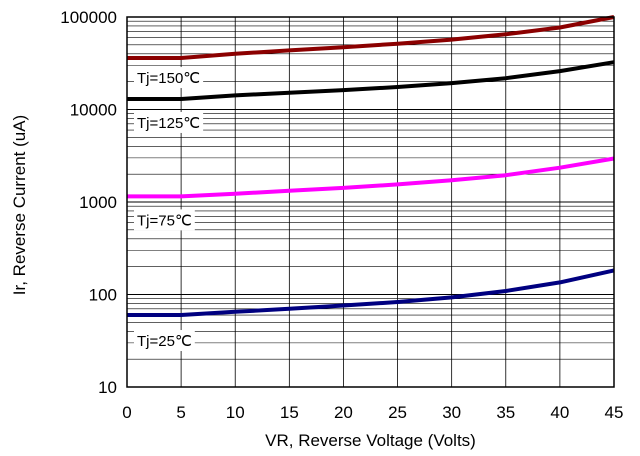 The image size is (640, 456). Describe the element at coordinates (372, 412) in the screenshot. I see `x-axis-ticks: 0 5 10 15 20 25 30 35 40 45` at that location.